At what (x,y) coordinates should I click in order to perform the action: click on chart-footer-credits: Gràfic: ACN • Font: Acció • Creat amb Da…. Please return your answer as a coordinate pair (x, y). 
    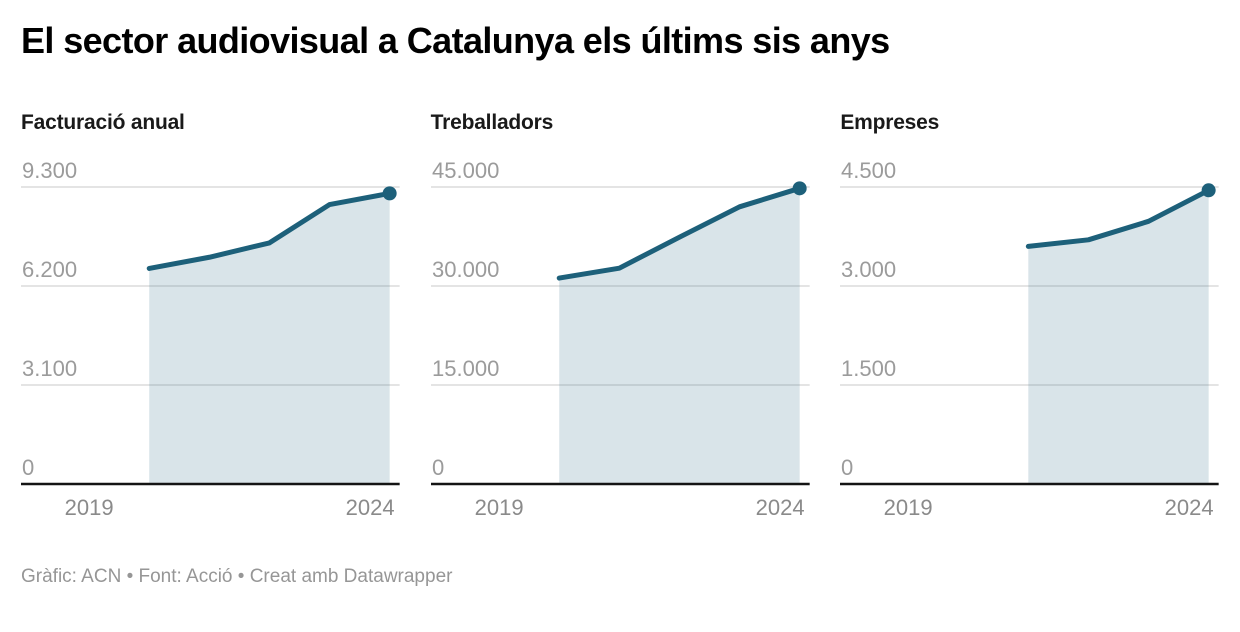
    Looking at the image, I should click on (237, 576).